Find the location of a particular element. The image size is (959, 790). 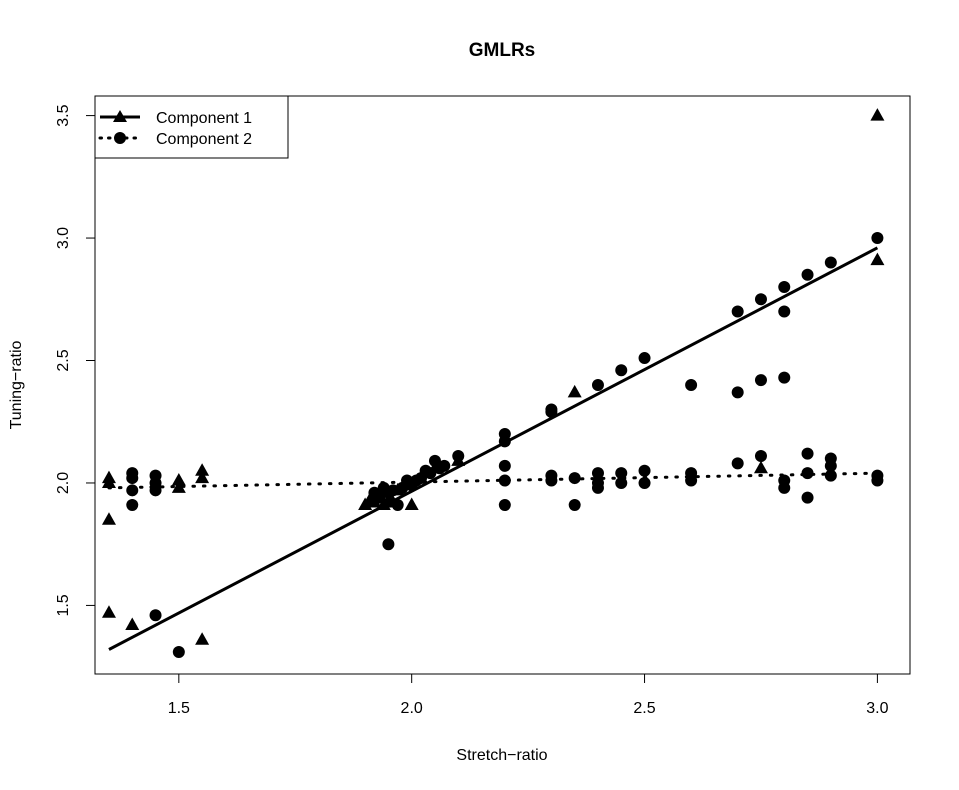

legend-label-component-1: Component 1 is located at coordinates (204, 118).